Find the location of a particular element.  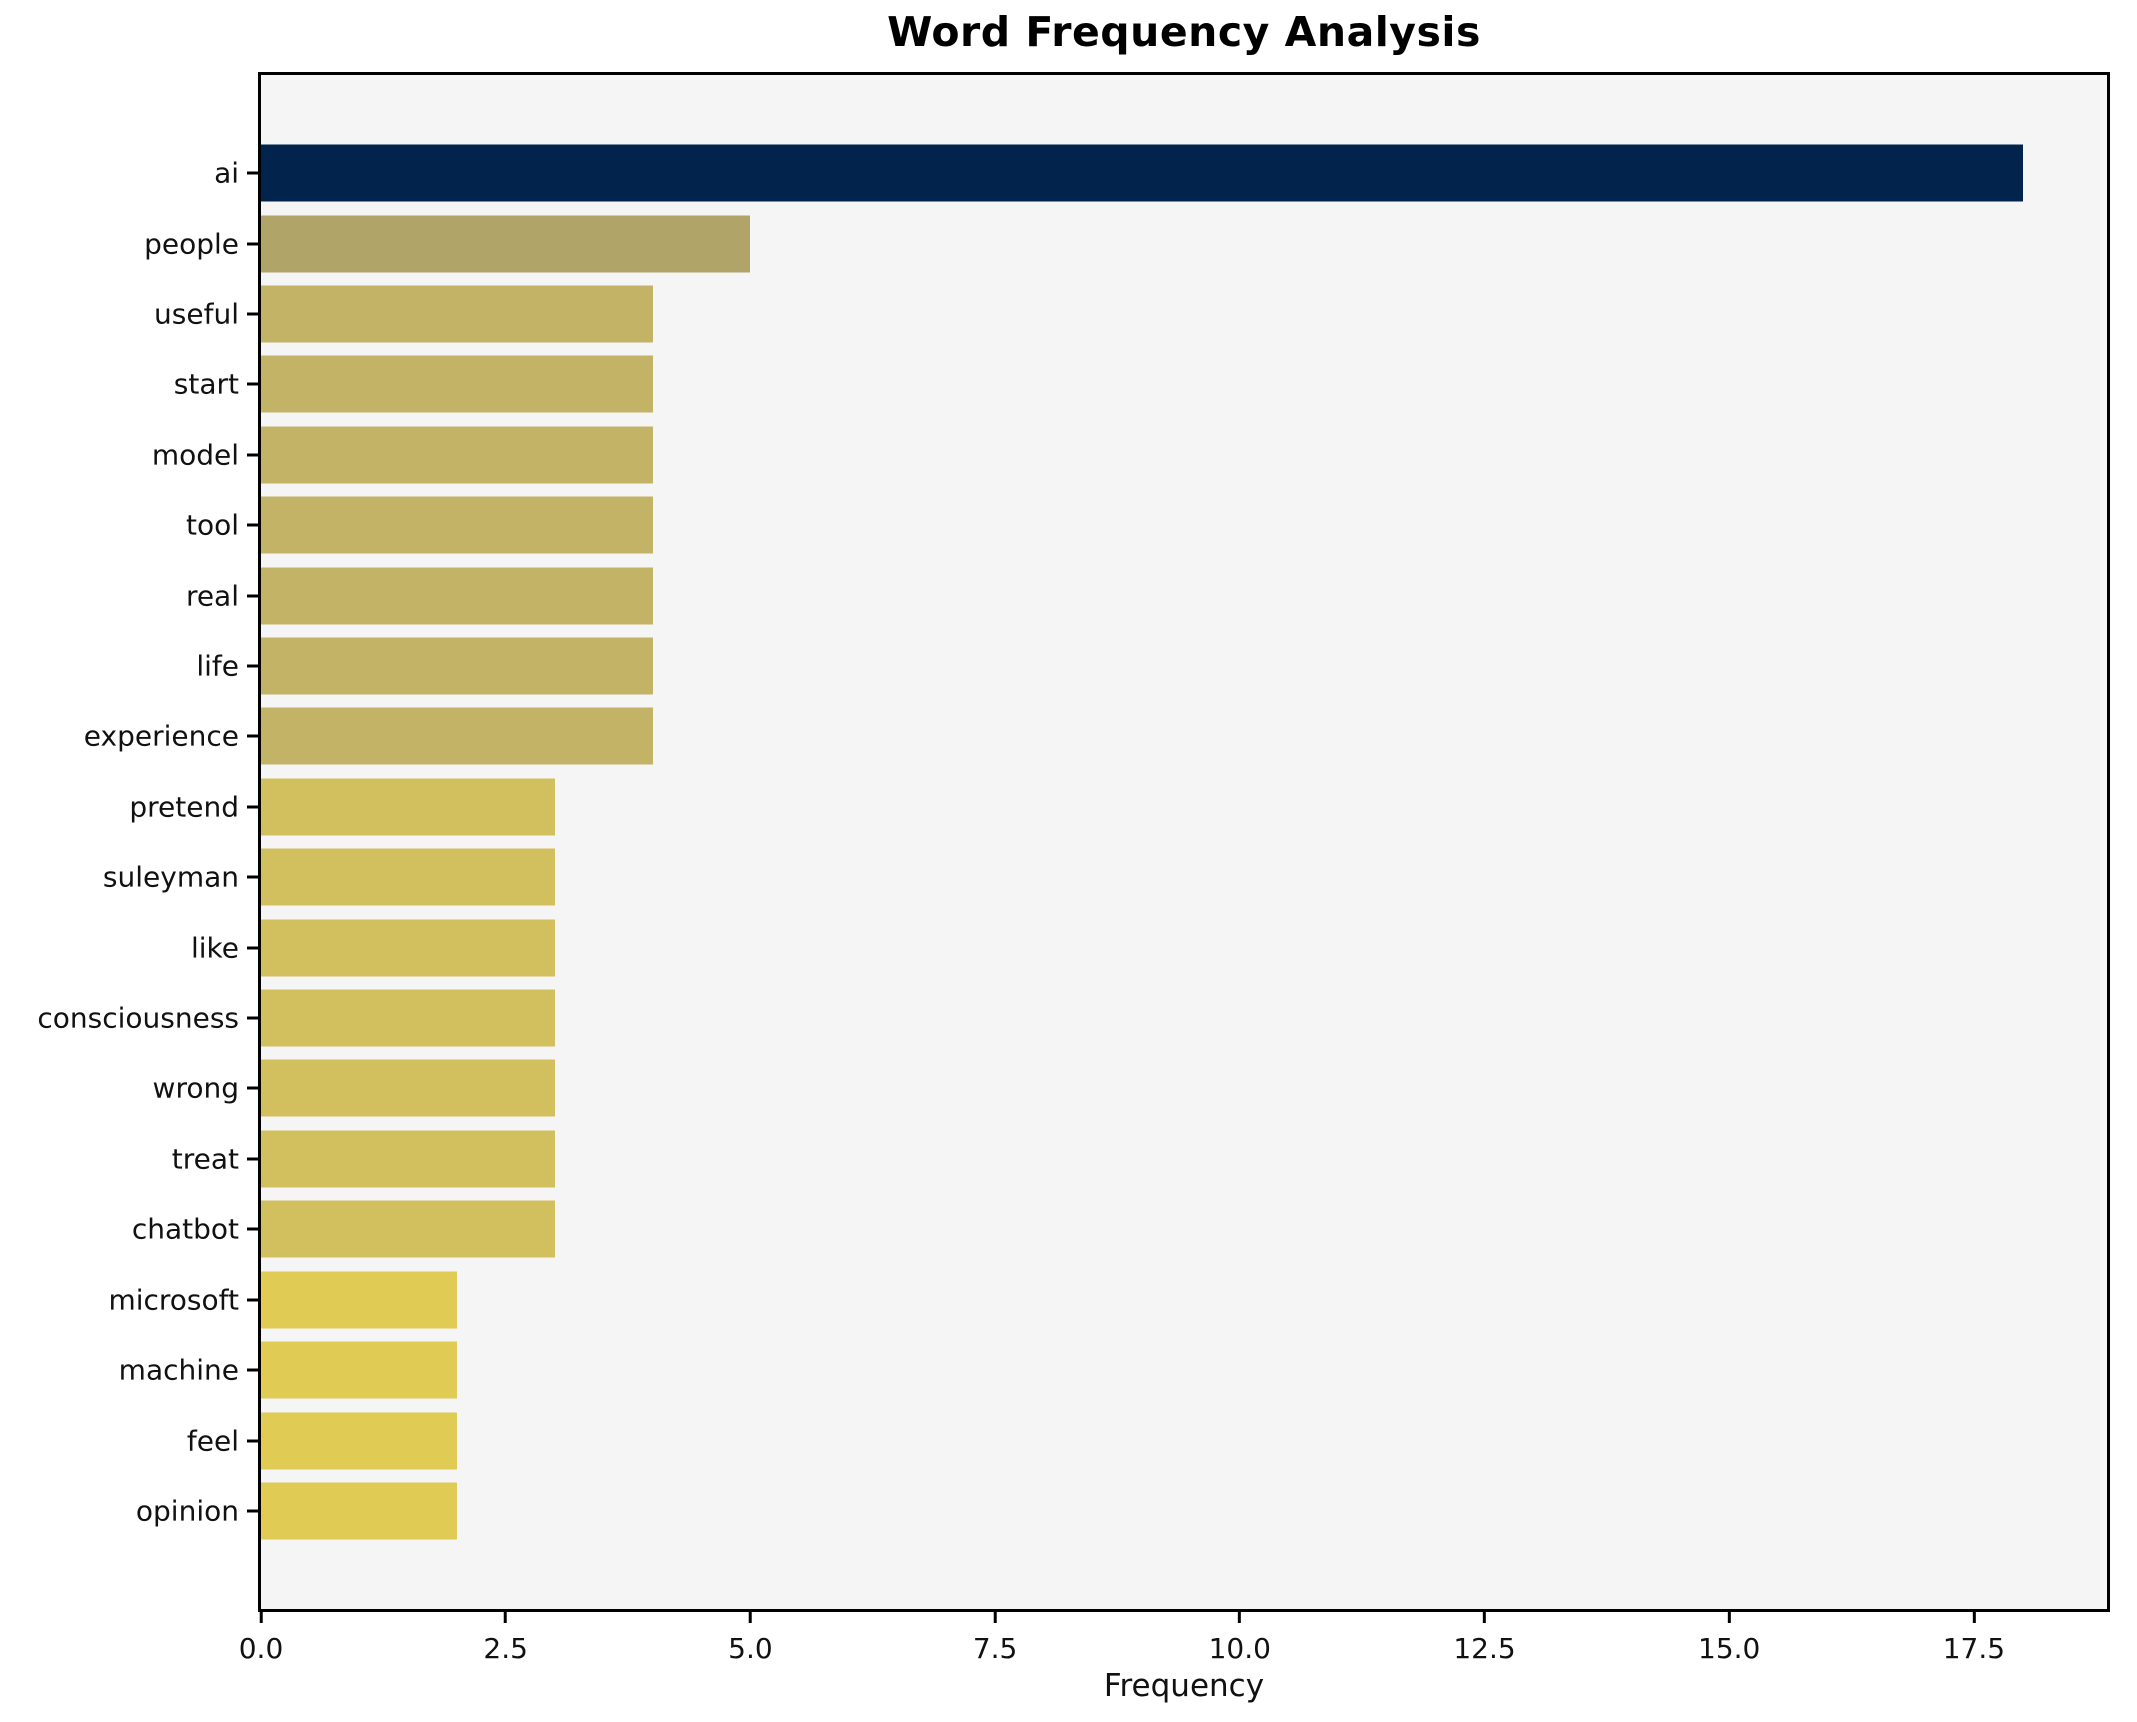

y-tick-label-like: like is located at coordinates (214, 948).